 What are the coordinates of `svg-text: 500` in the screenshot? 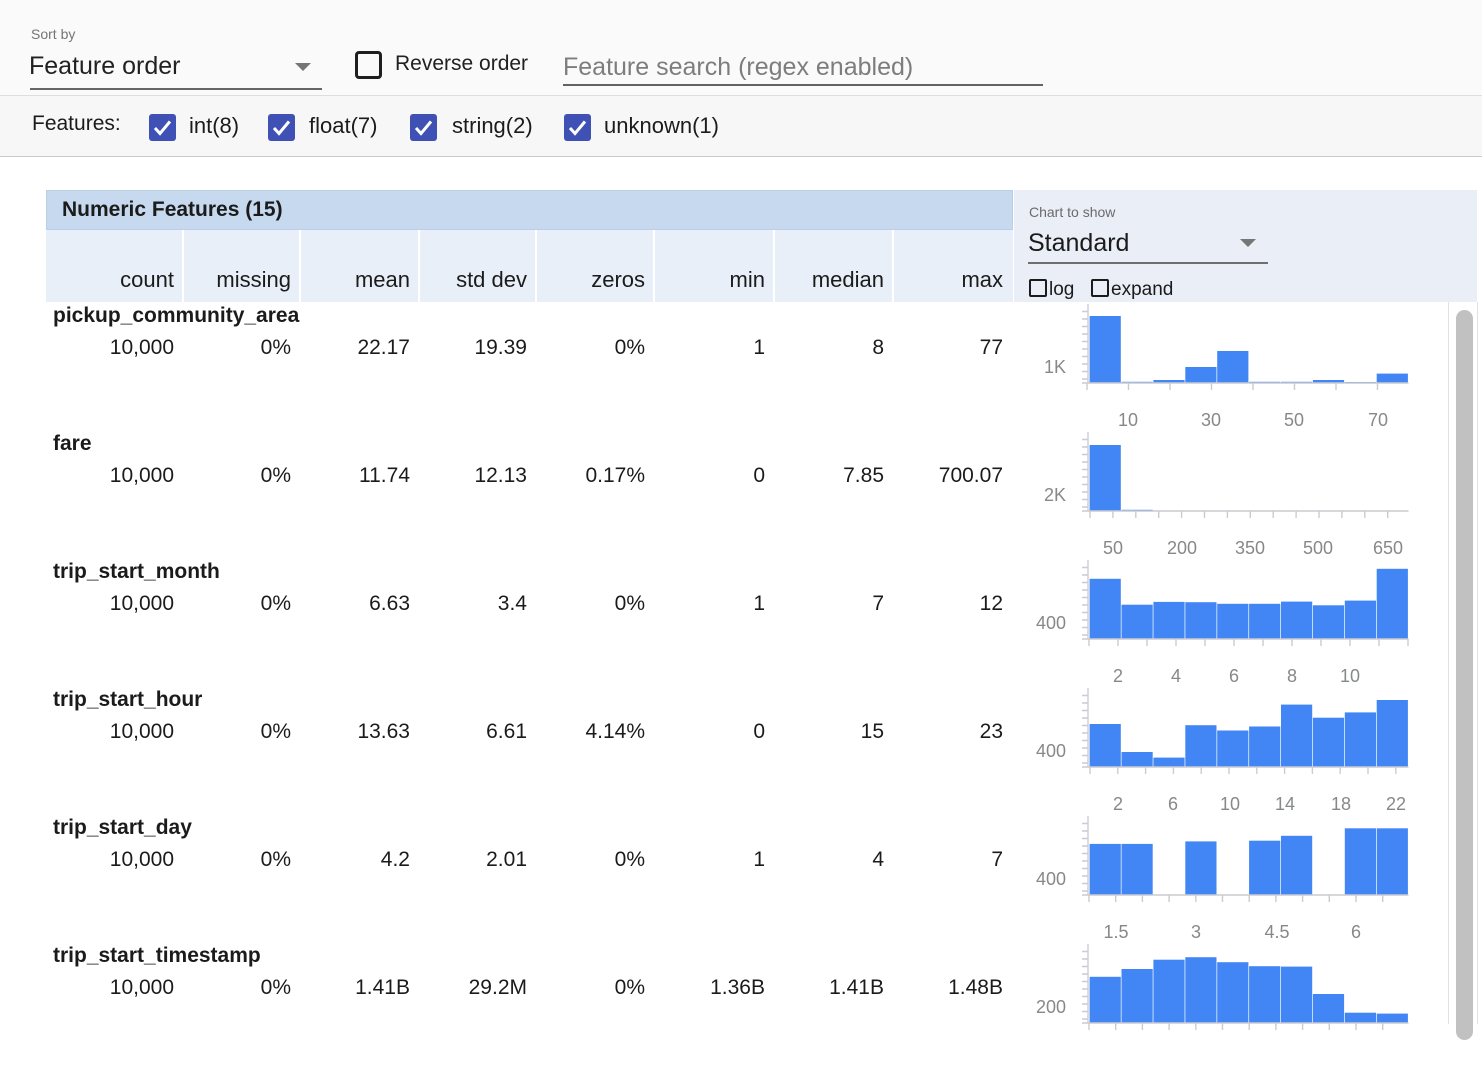 It's located at (1318, 548).